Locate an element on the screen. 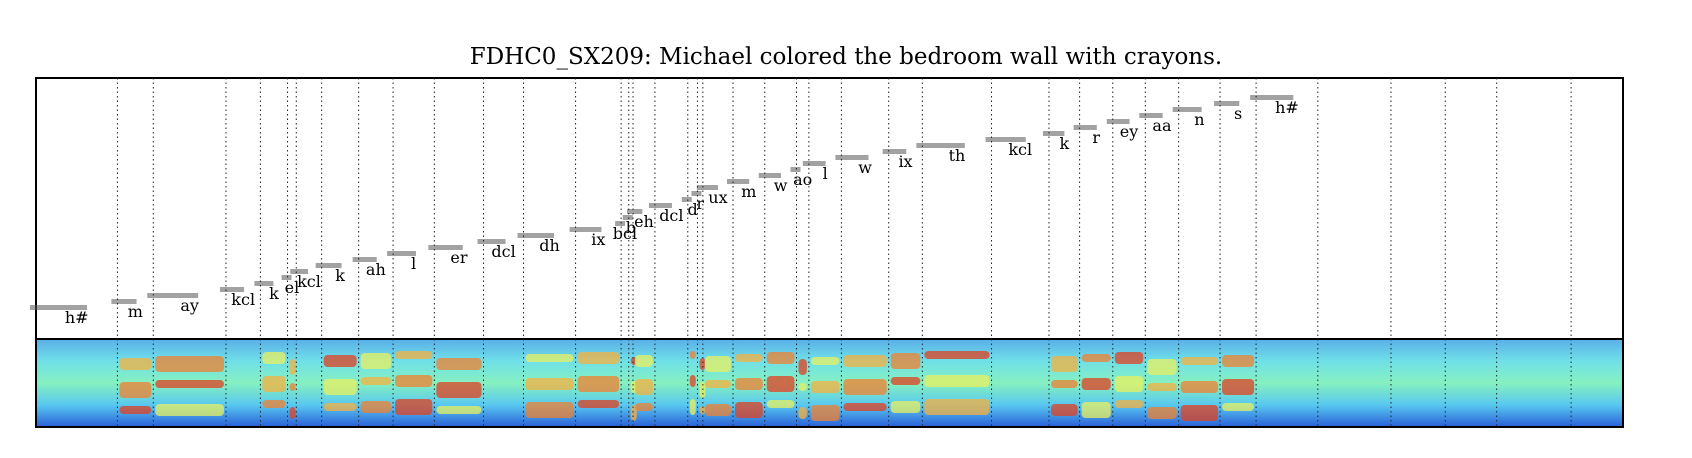 The height and width of the screenshot is (458, 1692). phone-label: ay is located at coordinates (189, 305).